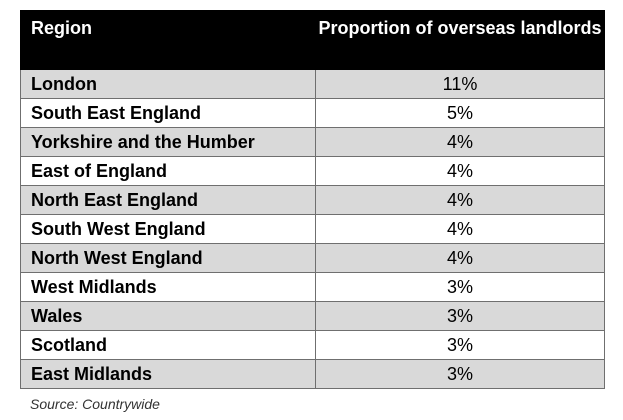 This screenshot has width=623, height=420. Describe the element at coordinates (168, 345) in the screenshot. I see `region-cell: Scotland` at that location.